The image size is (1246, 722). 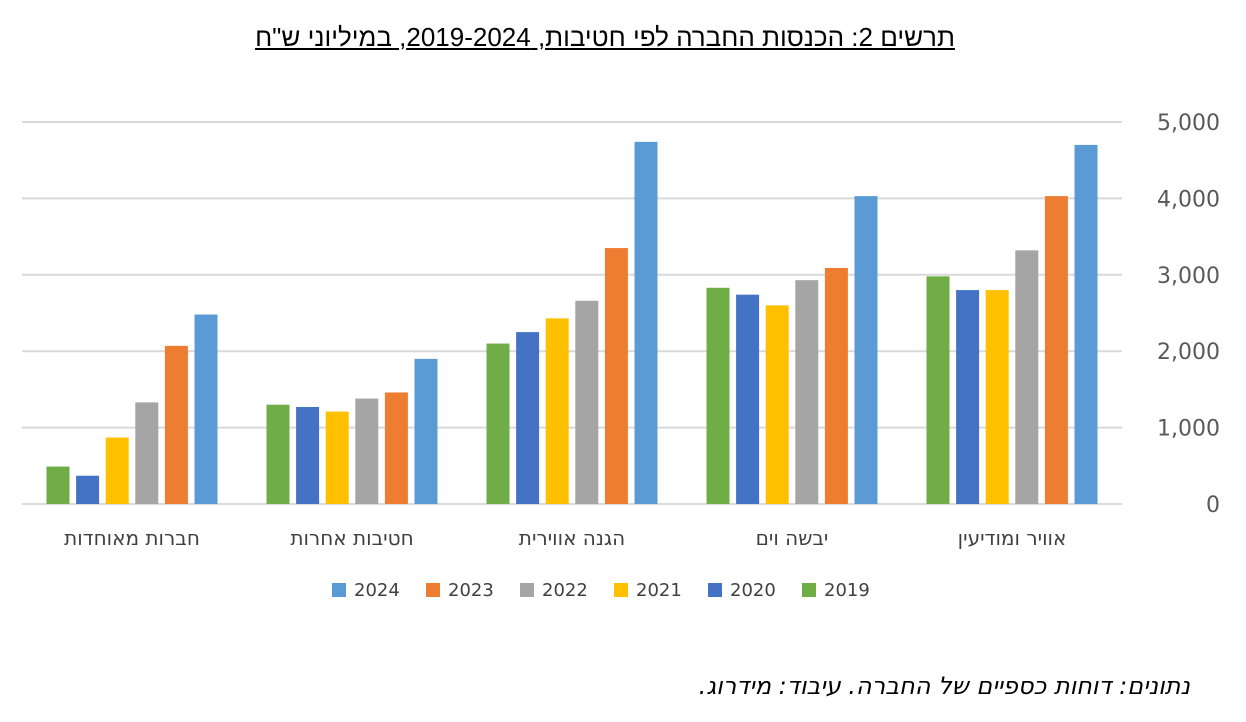 I want to click on legend-label: 2020, so click(x=753, y=590).